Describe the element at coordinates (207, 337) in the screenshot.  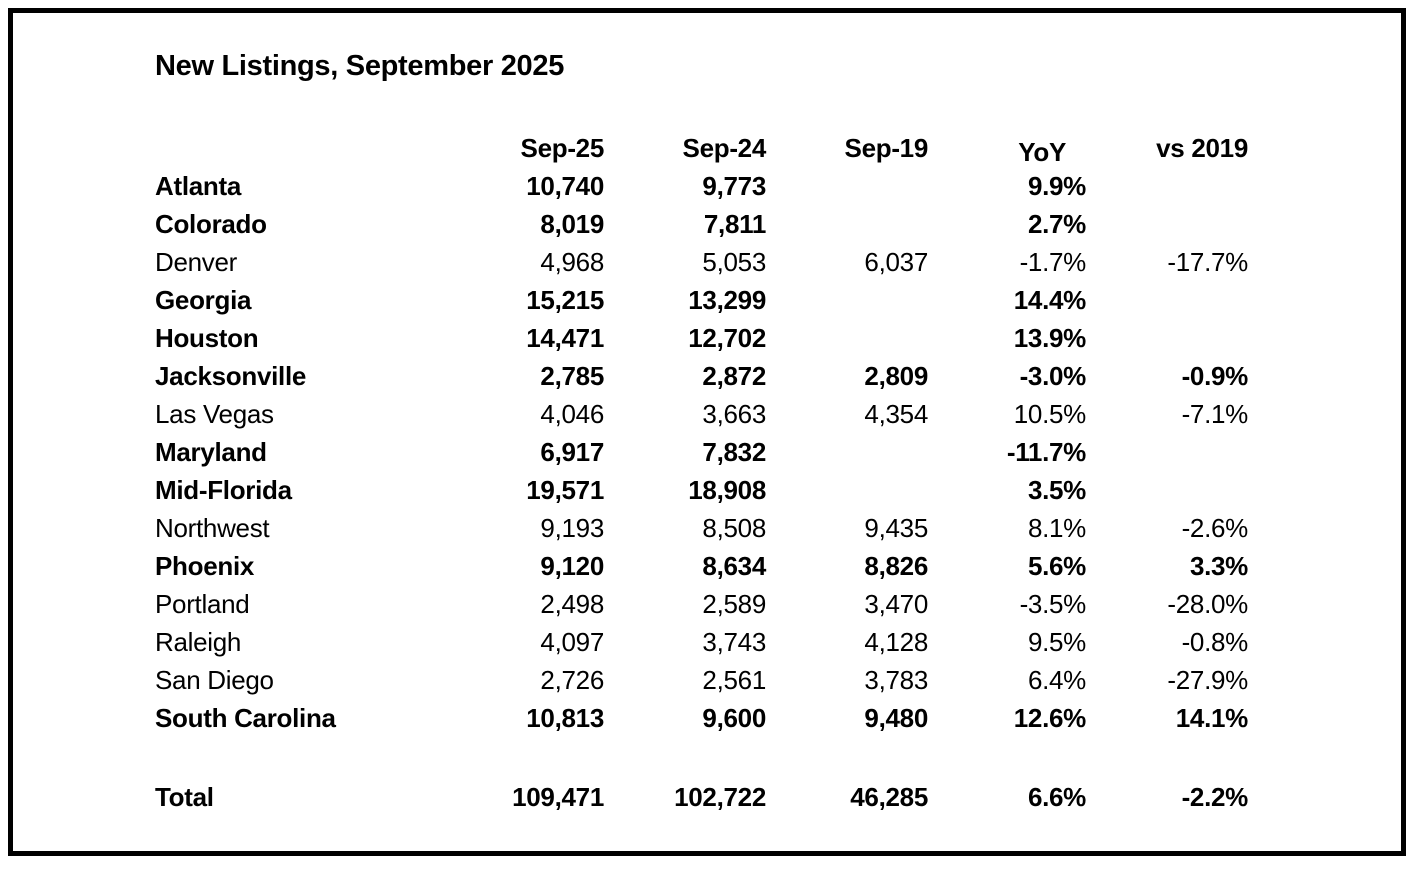
I see `row-label: Houston` at that location.